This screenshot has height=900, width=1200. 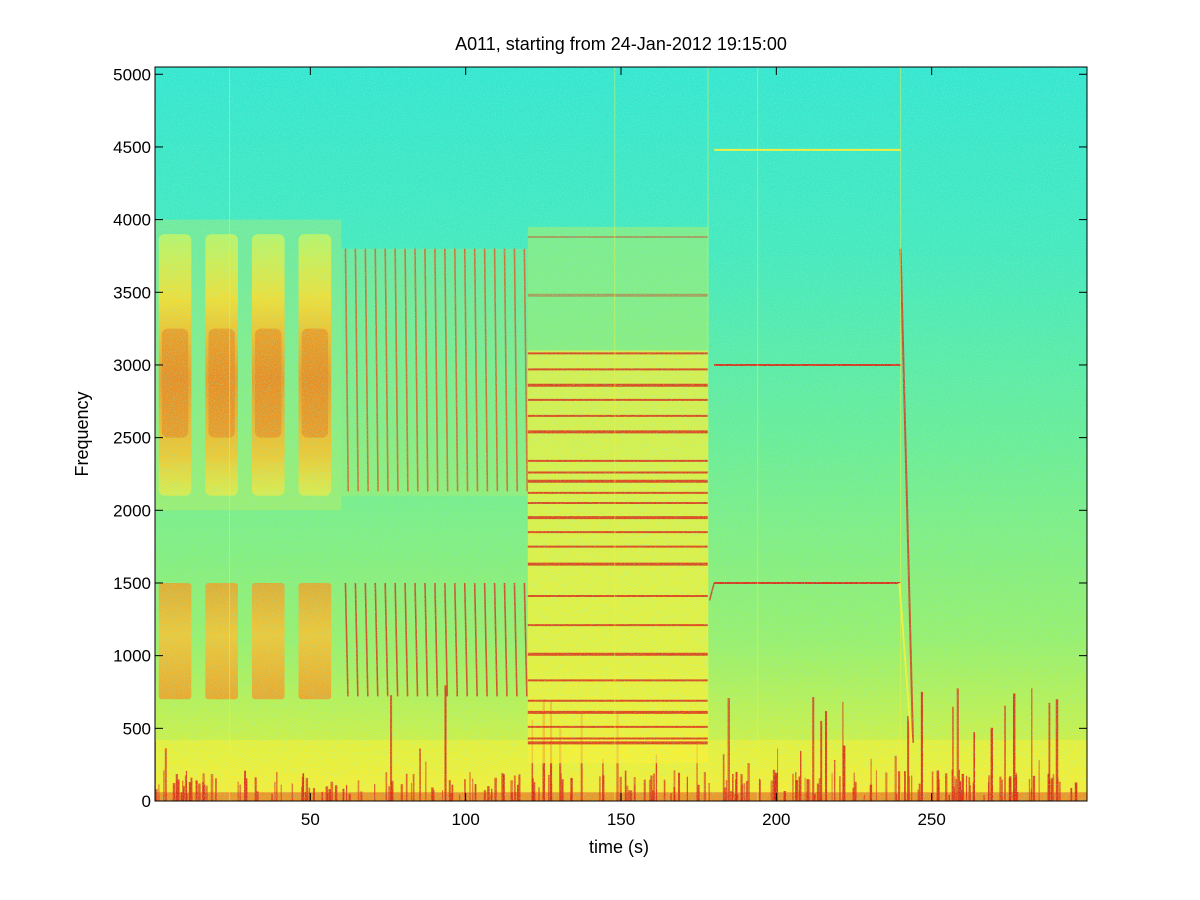 What do you see at coordinates (132, 292) in the screenshot?
I see `y-tick-label: 3500` at bounding box center [132, 292].